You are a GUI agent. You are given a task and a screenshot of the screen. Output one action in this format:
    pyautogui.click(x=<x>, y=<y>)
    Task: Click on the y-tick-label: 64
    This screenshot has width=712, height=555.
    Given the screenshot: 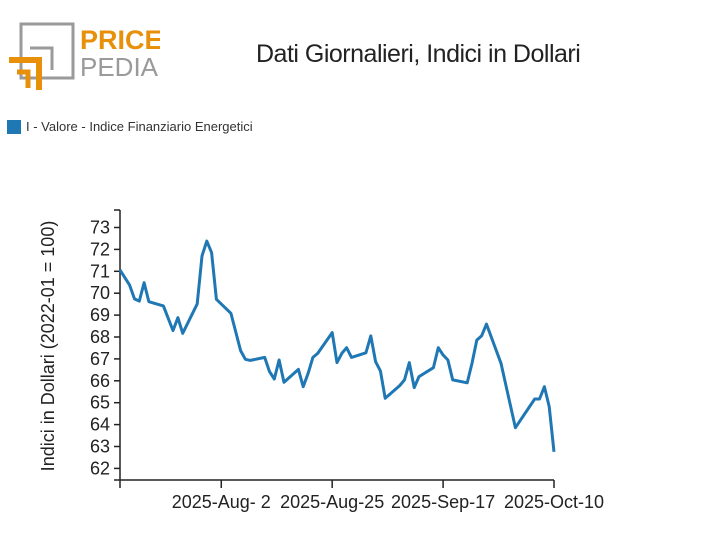 What is the action you would take?
    pyautogui.click(x=100, y=425)
    